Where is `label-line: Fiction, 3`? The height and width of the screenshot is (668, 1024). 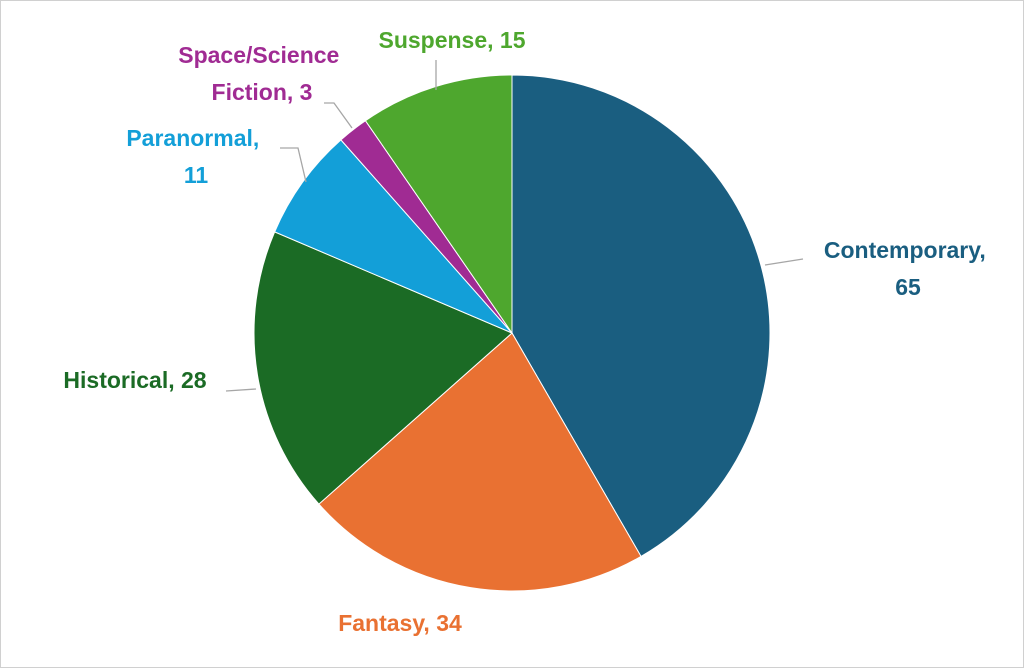 label-line: Fiction, 3 is located at coordinates (262, 92).